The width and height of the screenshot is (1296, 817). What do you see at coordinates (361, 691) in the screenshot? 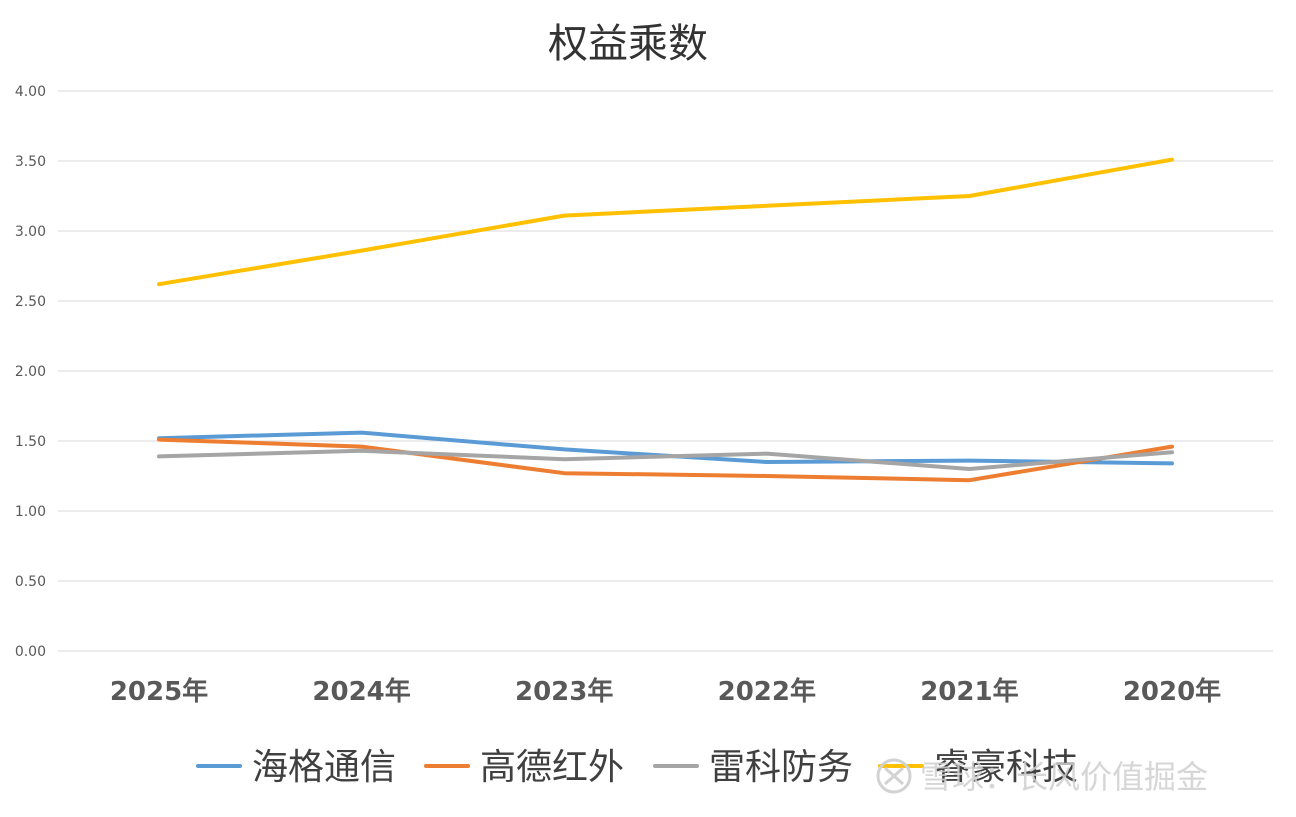
I see `x-tick-label: 2024年` at bounding box center [361, 691].